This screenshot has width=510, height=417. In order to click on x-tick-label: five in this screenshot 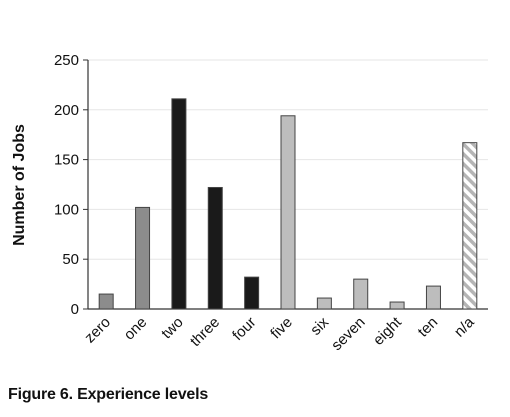, I will do `click(281, 328)`.